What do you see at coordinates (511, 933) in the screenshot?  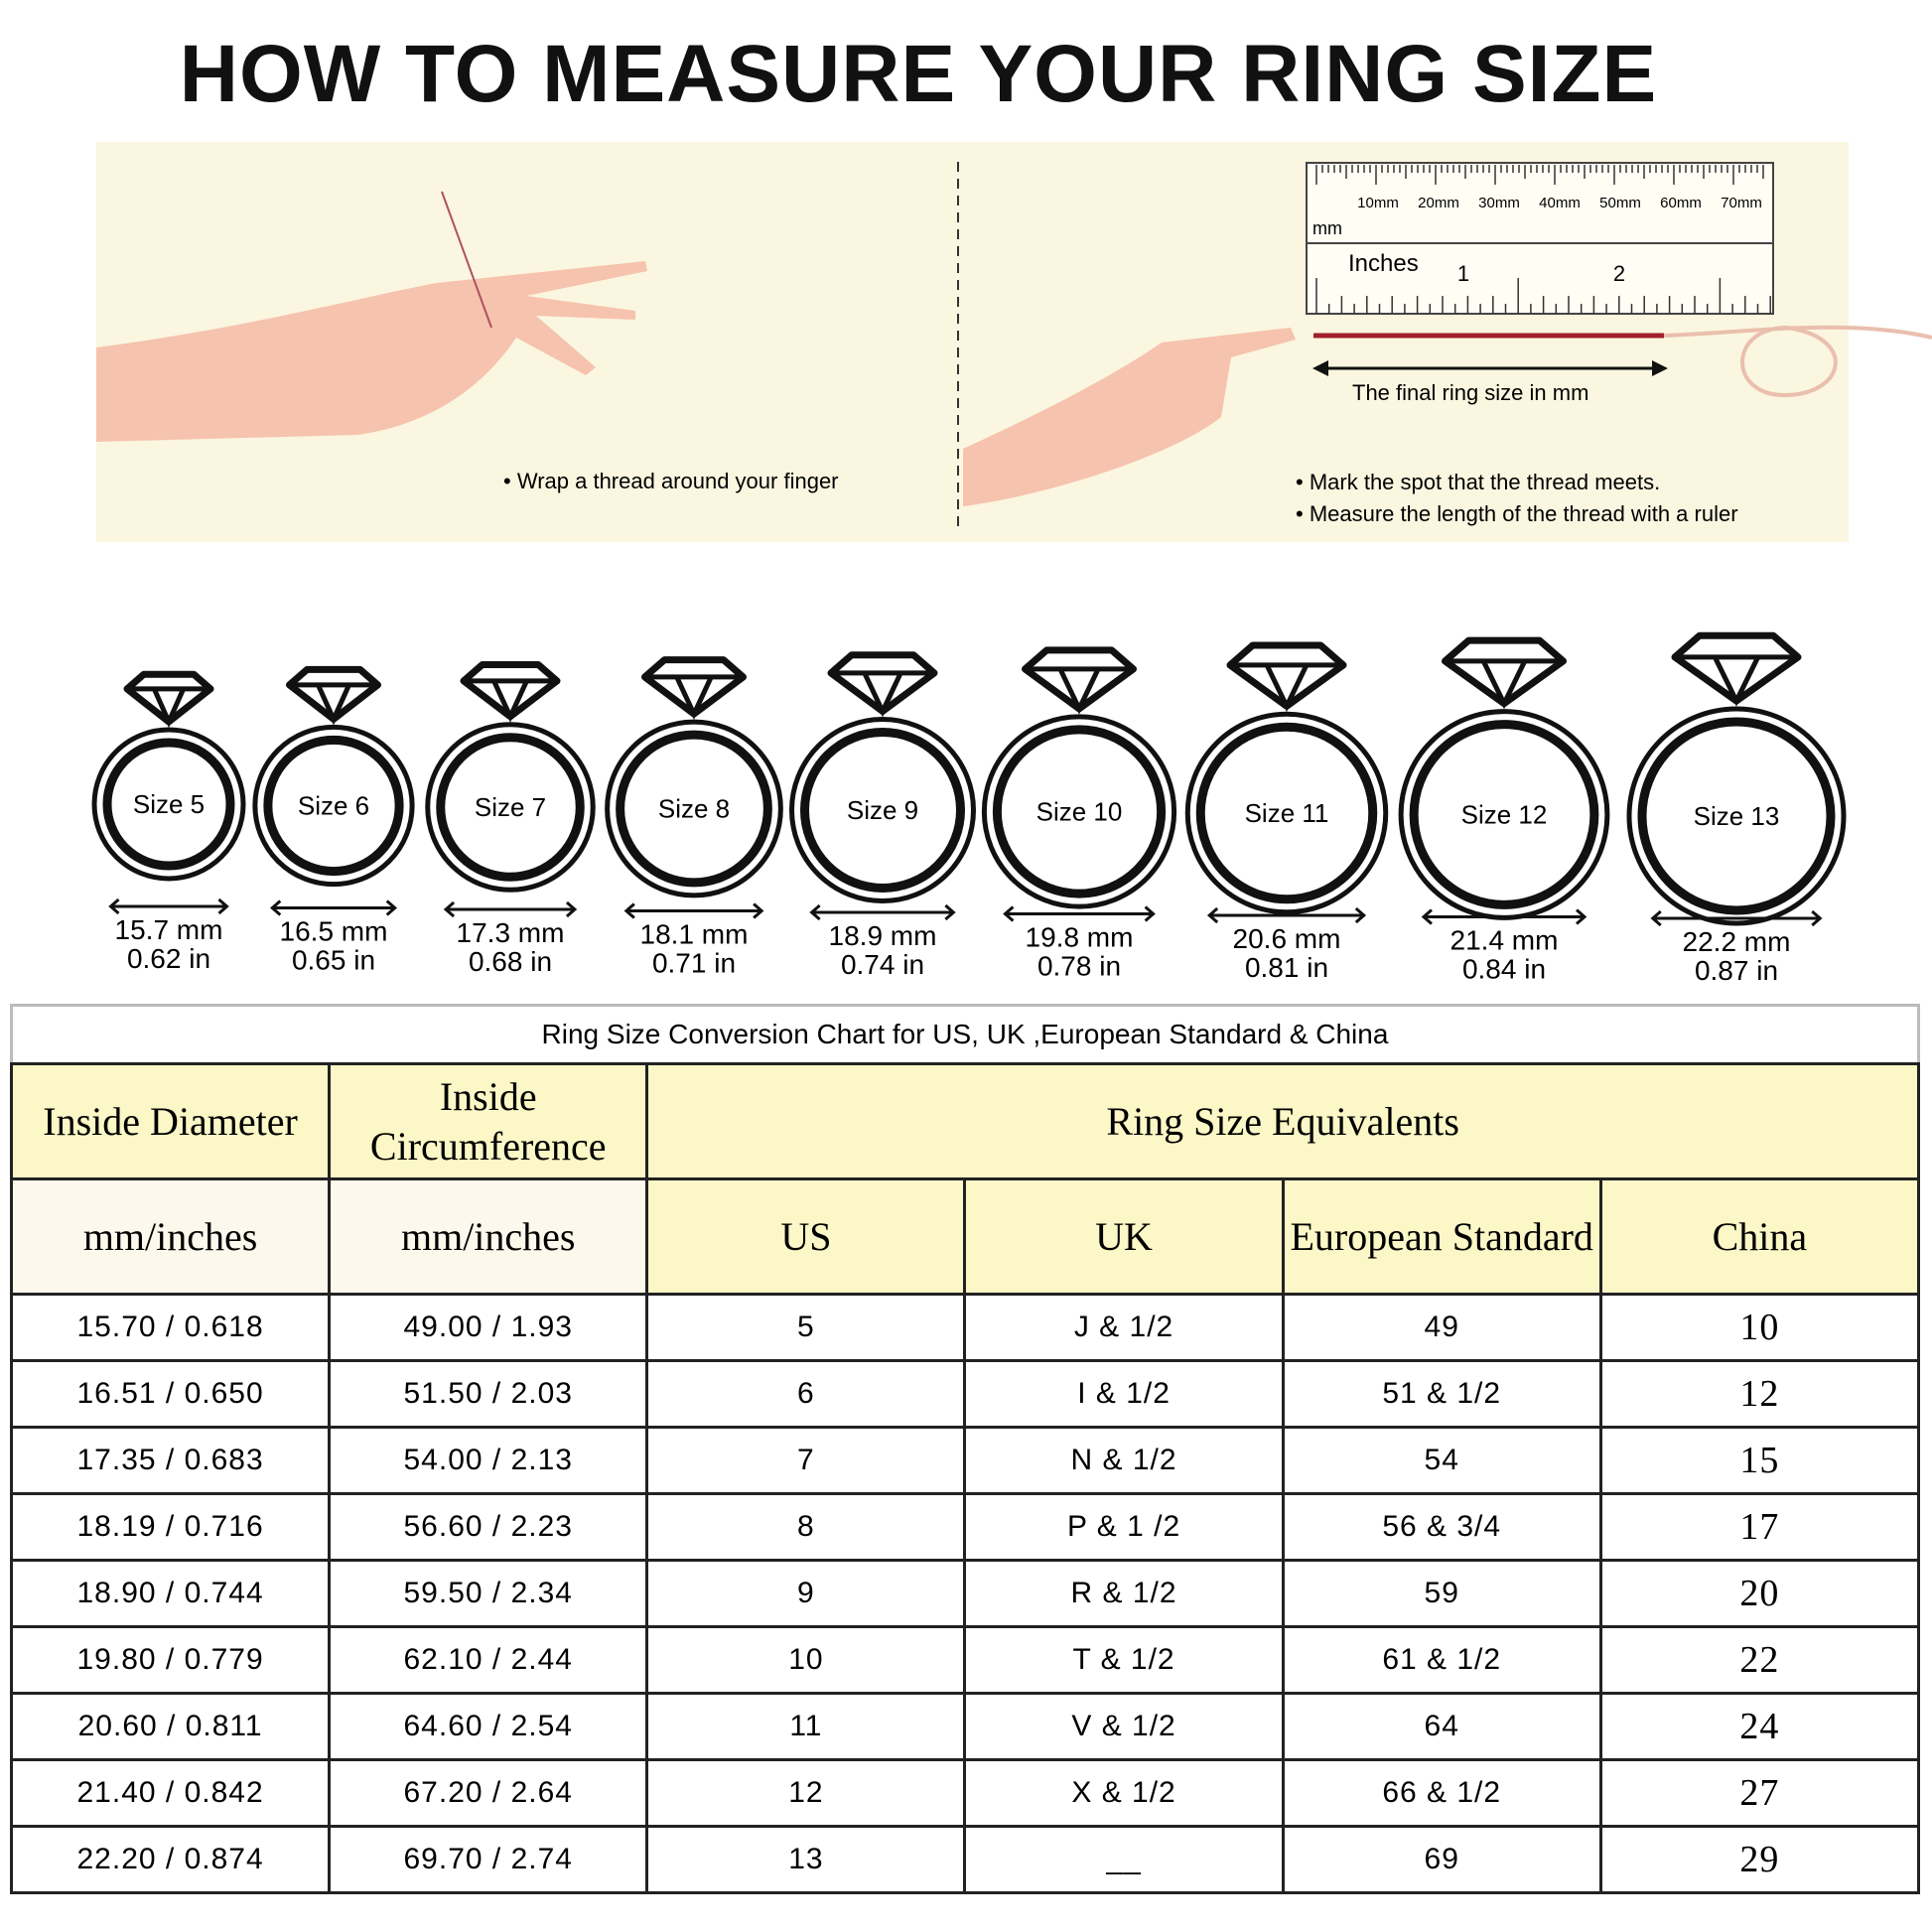 I see `ring-mm: 17.3 mm` at bounding box center [511, 933].